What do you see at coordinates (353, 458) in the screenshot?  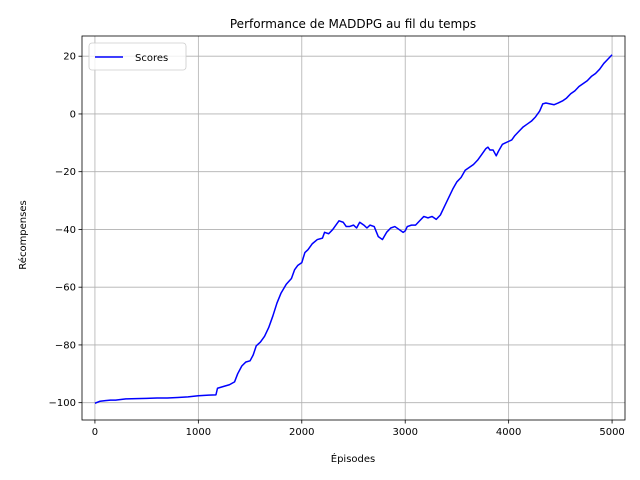 I see `x-axis-label: Épisodes` at bounding box center [353, 458].